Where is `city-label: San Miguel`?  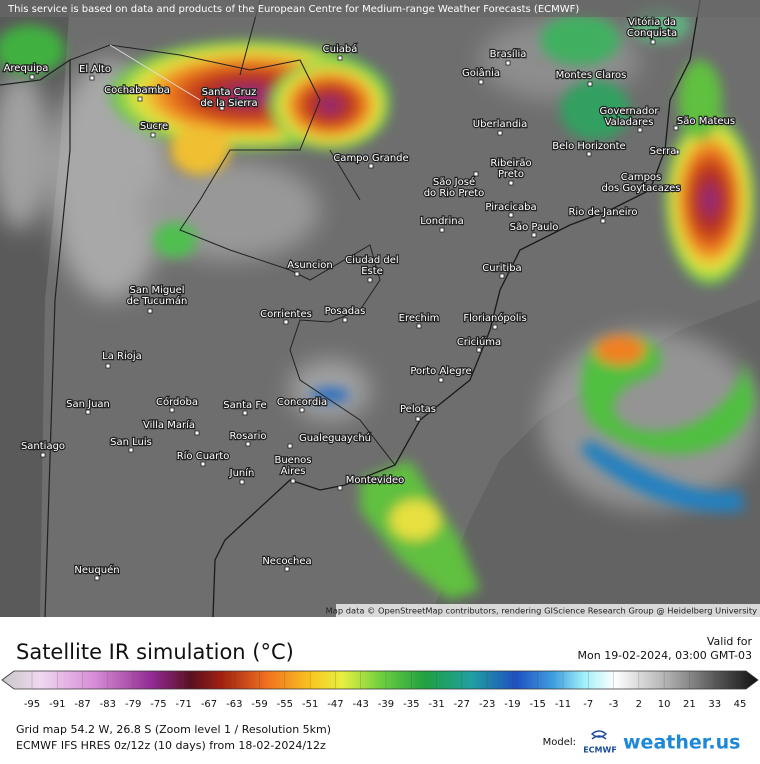 city-label: San Miguel is located at coordinates (156, 290).